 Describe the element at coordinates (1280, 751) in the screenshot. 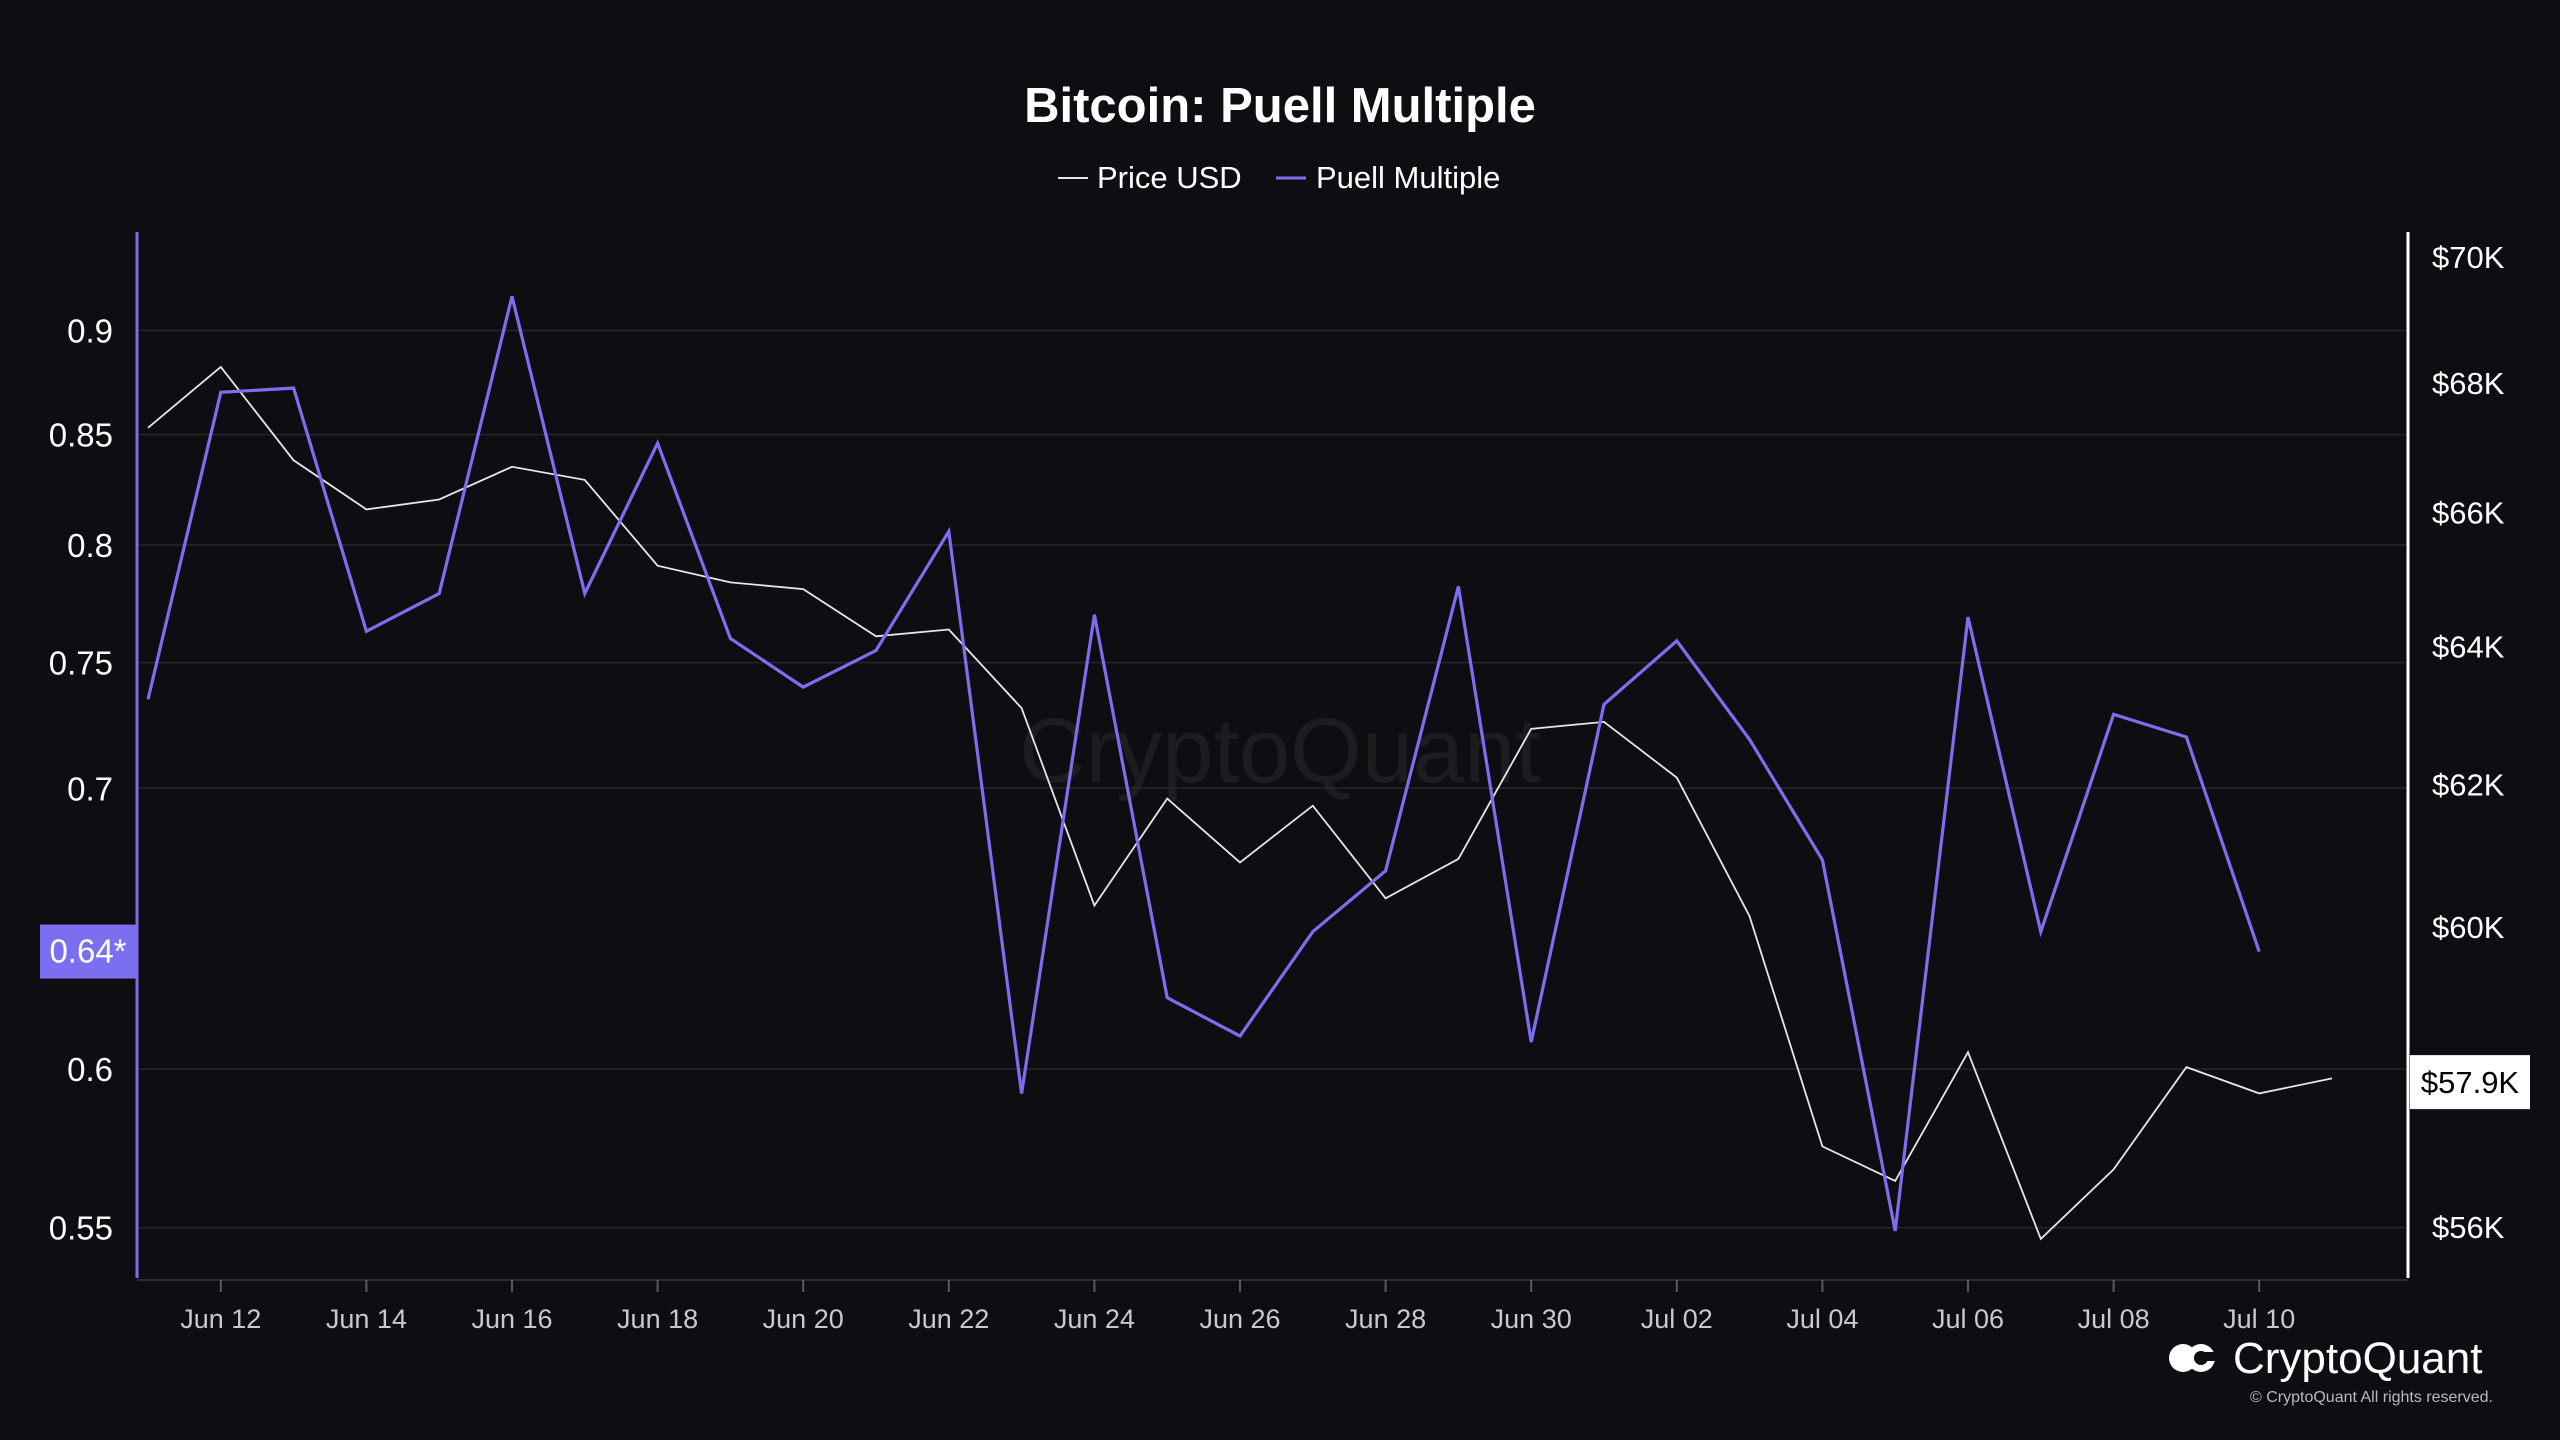

I see `watermark-text: CryptoQuant` at that location.